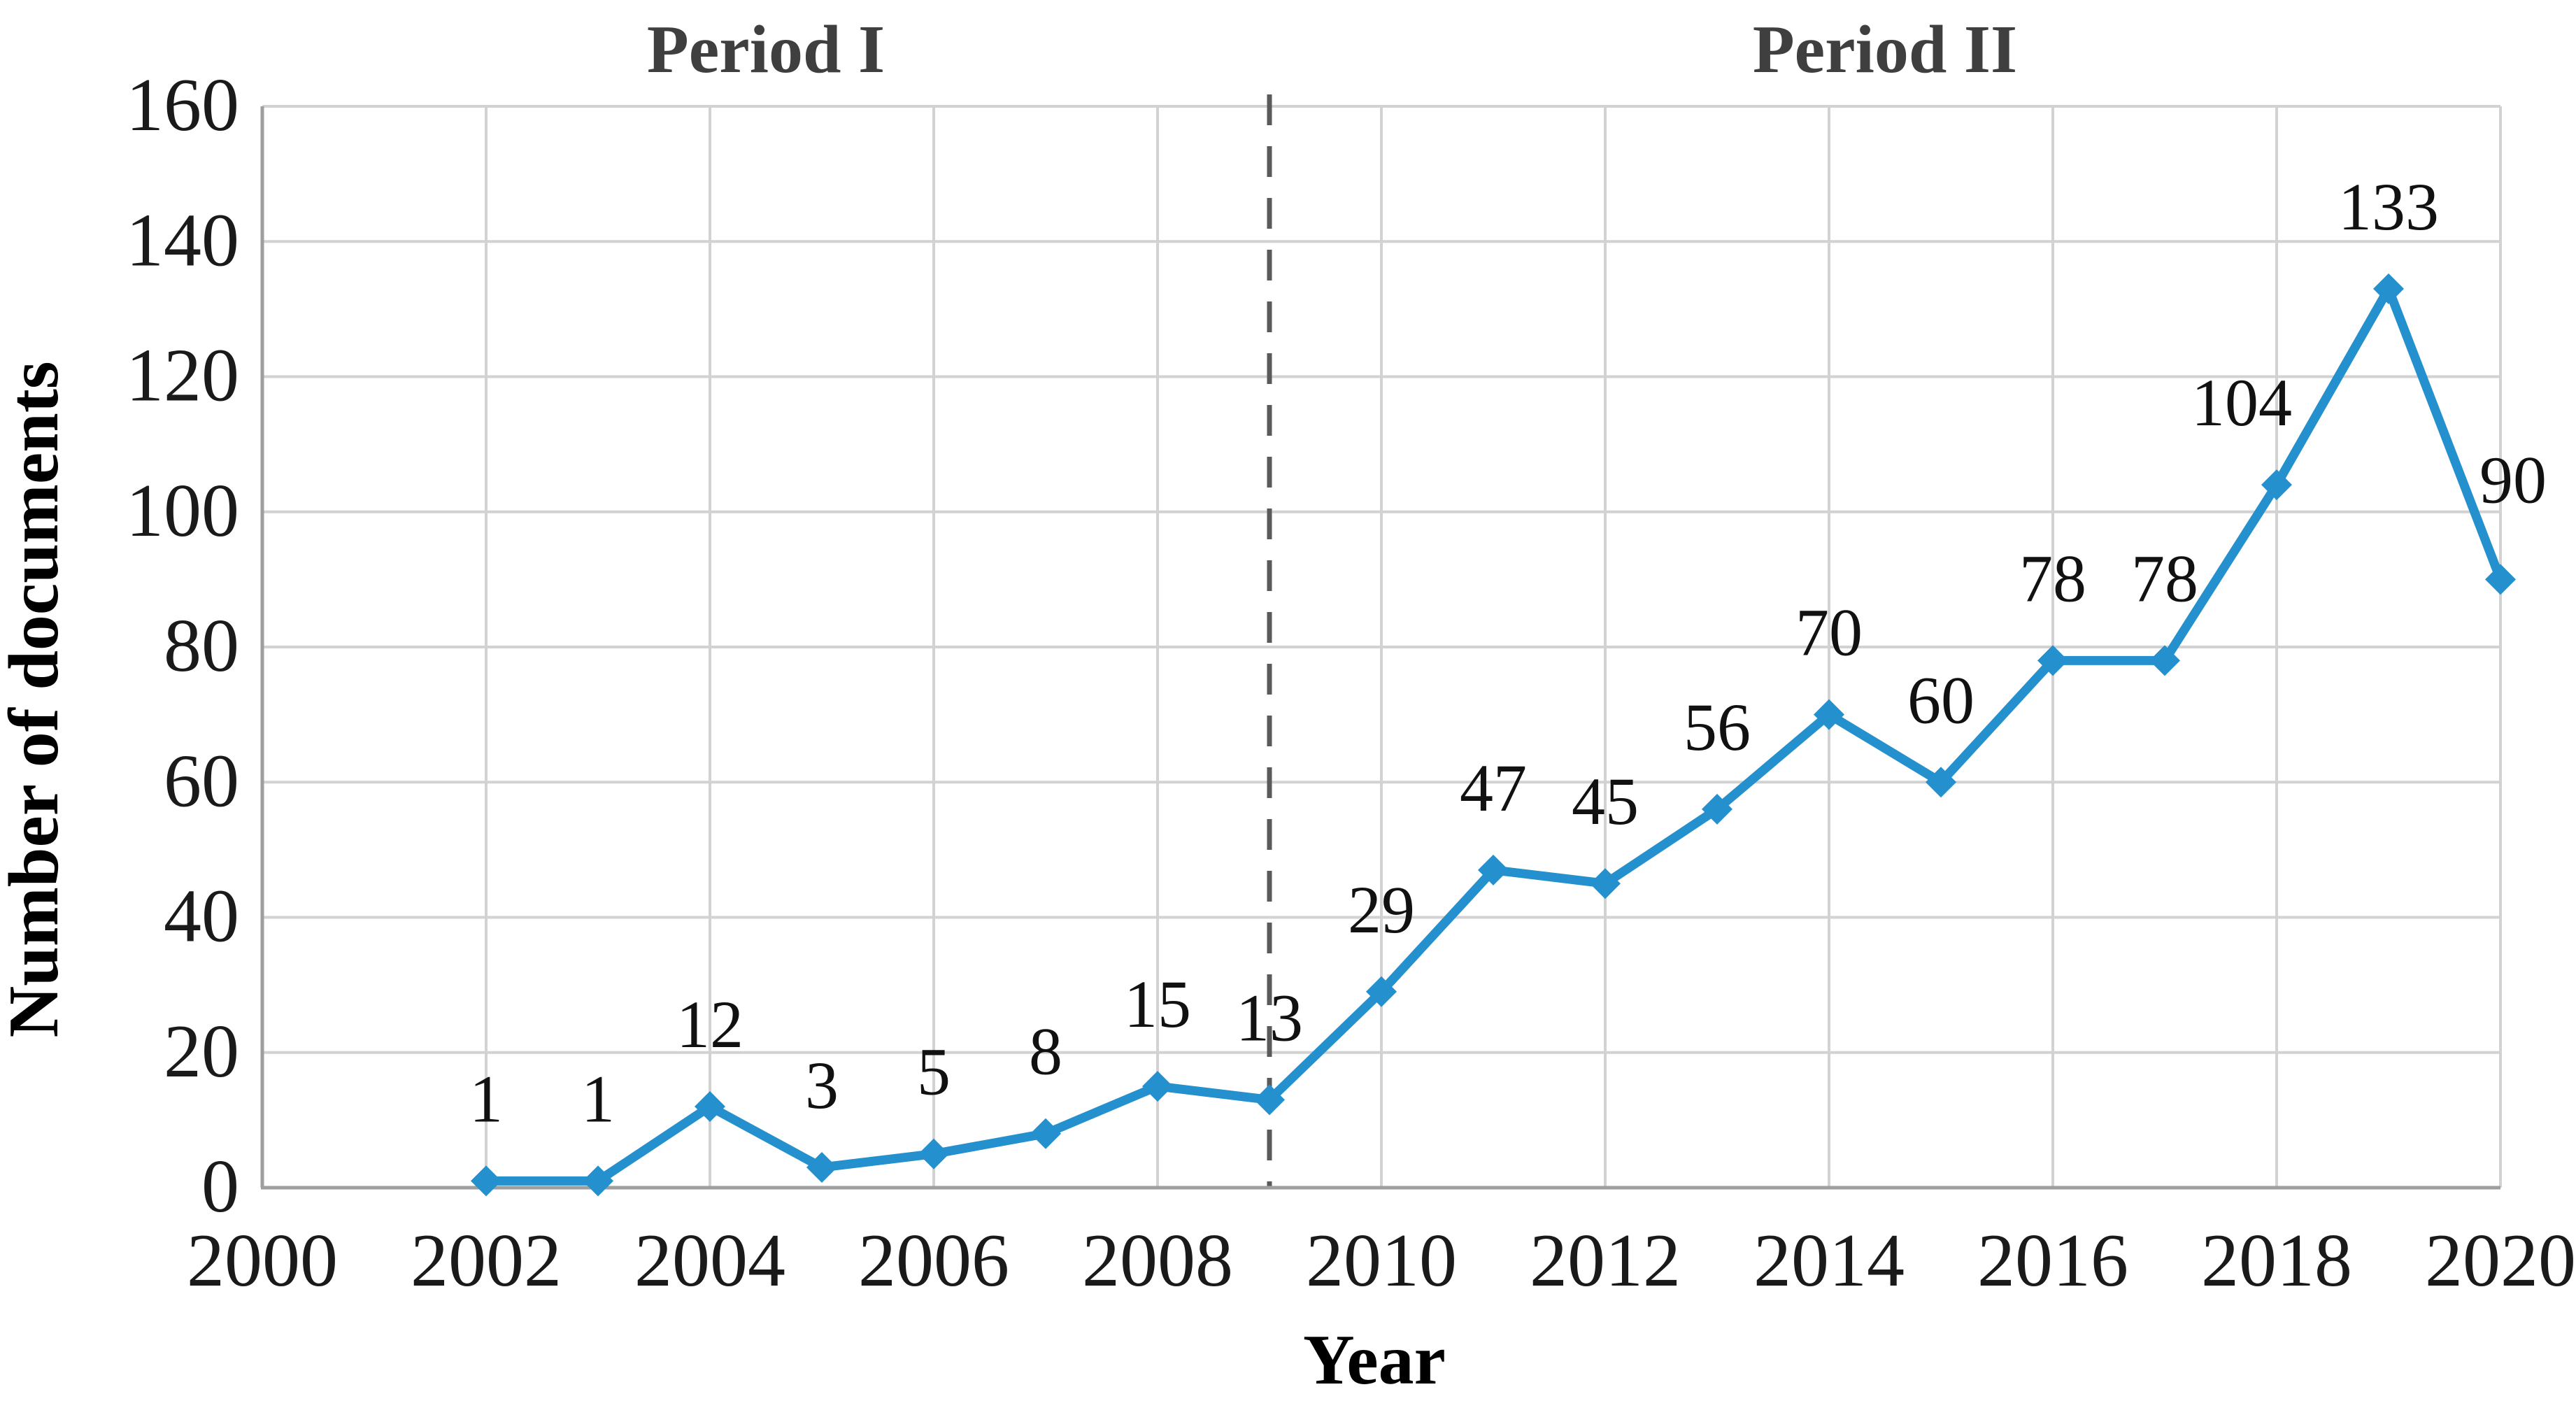 This screenshot has height=1408, width=2576. I want to click on data-label-2020: 90, so click(2513, 479).